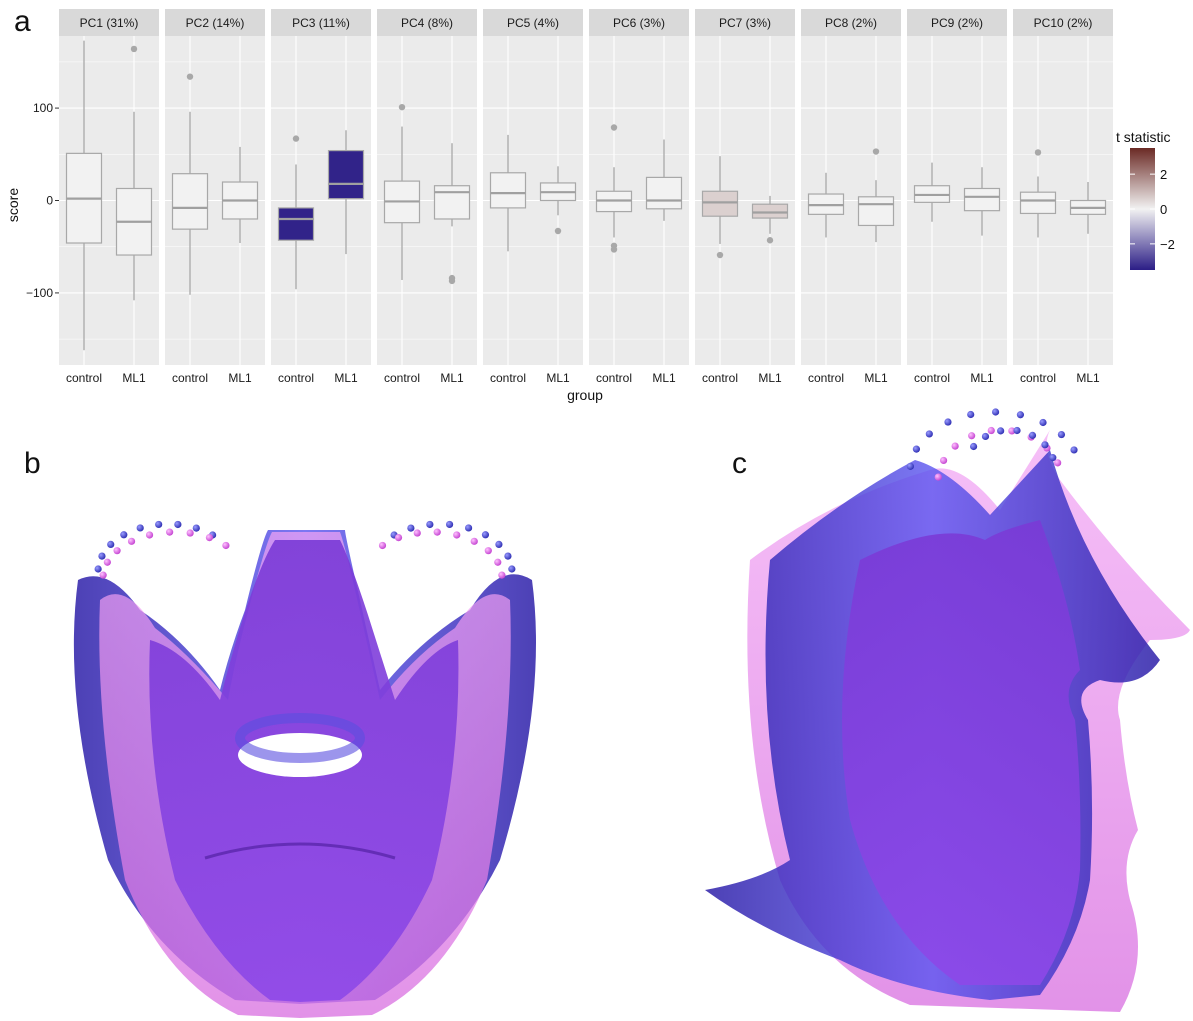  I want to click on facet-label: PC3 (11%), so click(321, 23).